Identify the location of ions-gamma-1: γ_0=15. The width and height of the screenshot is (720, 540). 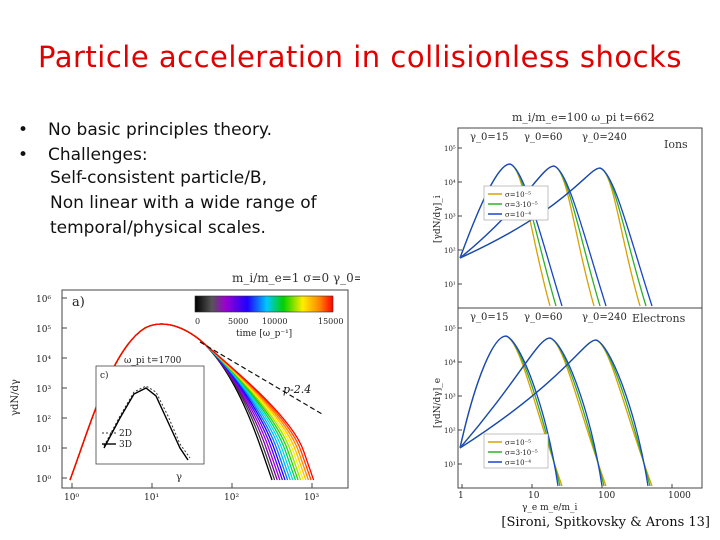
(489, 137).